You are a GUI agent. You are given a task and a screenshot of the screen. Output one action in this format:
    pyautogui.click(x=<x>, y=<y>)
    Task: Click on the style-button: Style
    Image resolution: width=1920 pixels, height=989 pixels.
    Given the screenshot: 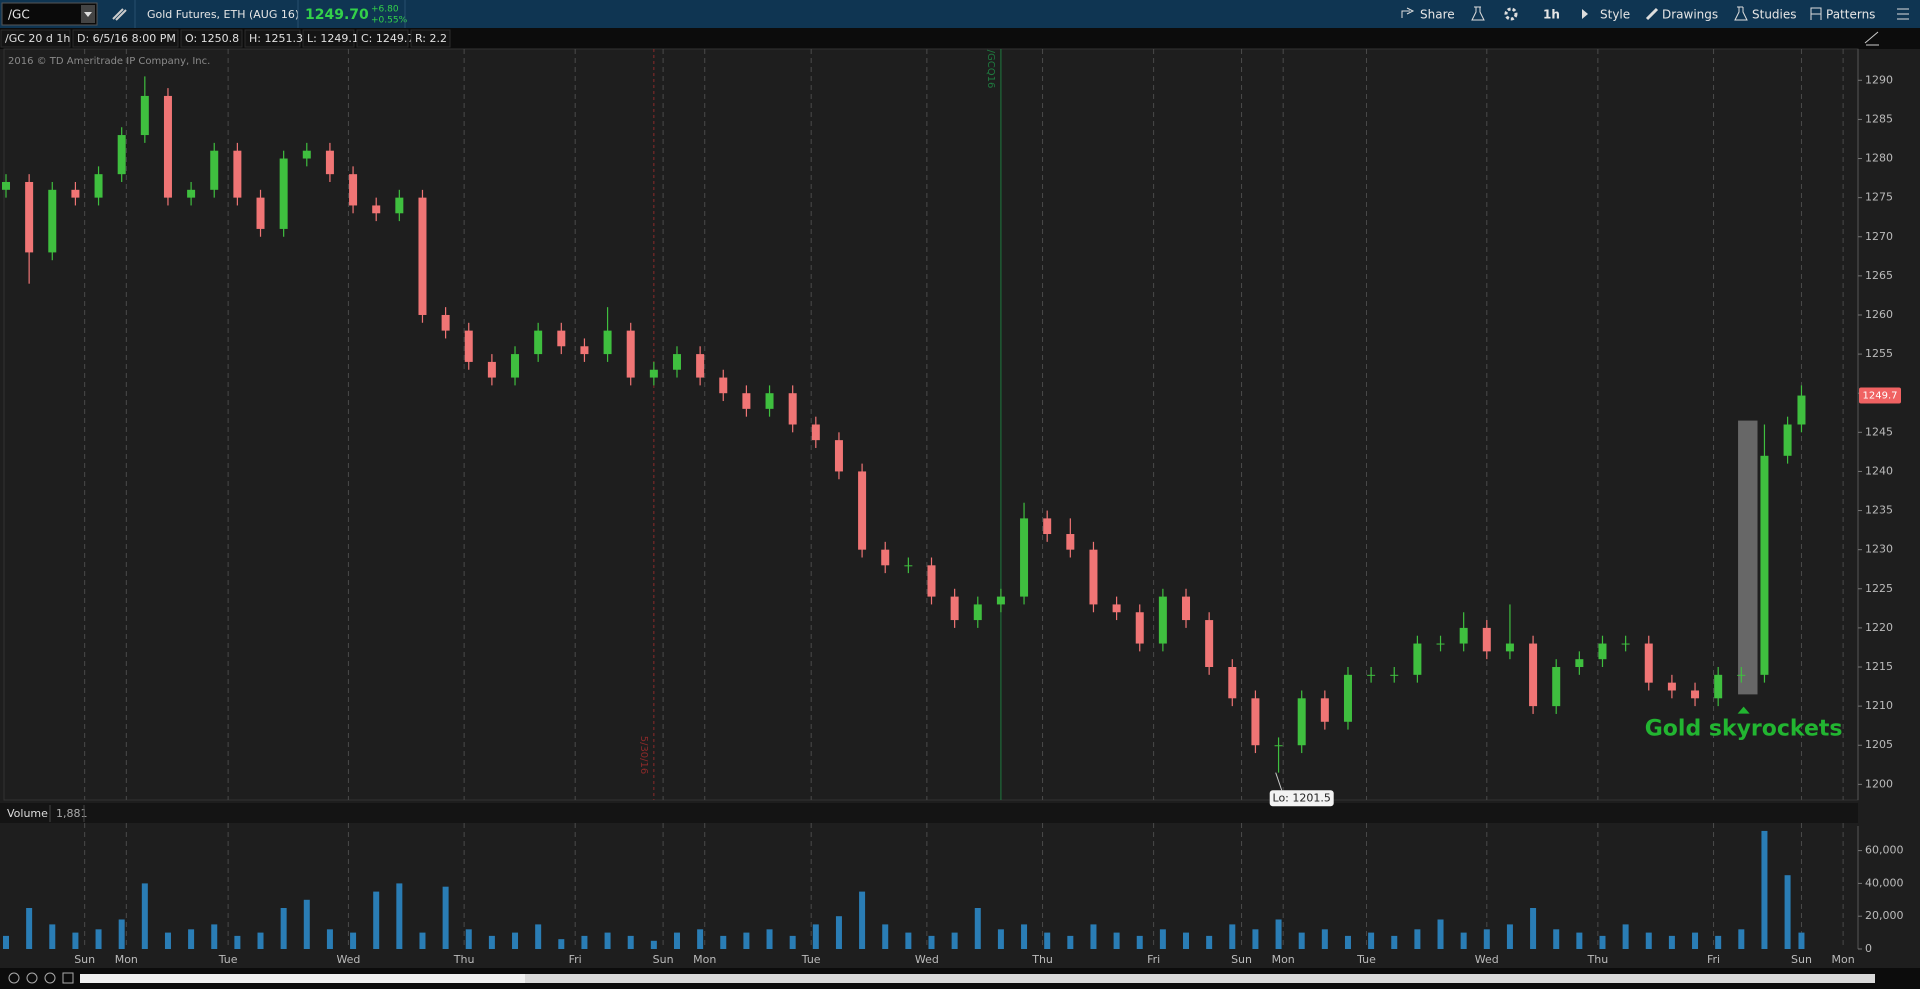 What is the action you would take?
    pyautogui.click(x=1615, y=15)
    